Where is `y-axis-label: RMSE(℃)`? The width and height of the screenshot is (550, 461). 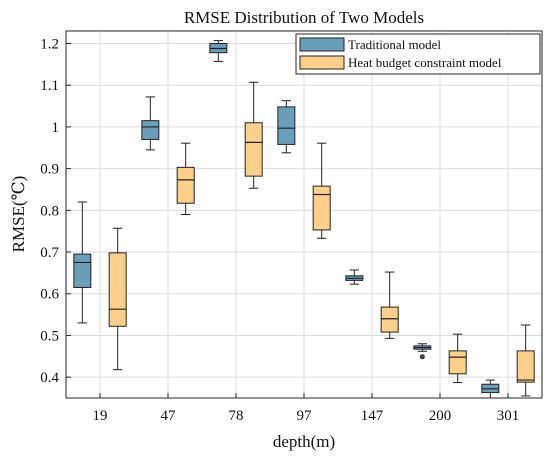
y-axis-label: RMSE(℃) is located at coordinates (18, 214).